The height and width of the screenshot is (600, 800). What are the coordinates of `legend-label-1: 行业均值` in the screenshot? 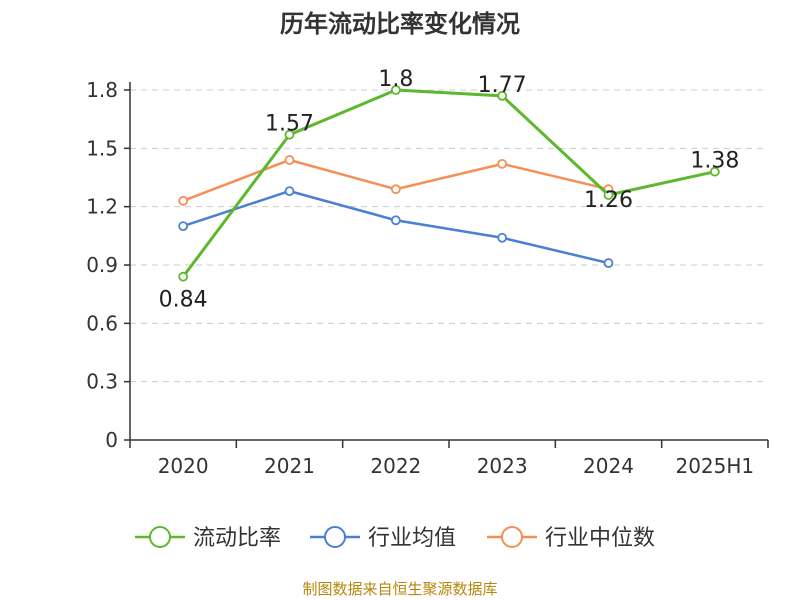 It's located at (412, 538).